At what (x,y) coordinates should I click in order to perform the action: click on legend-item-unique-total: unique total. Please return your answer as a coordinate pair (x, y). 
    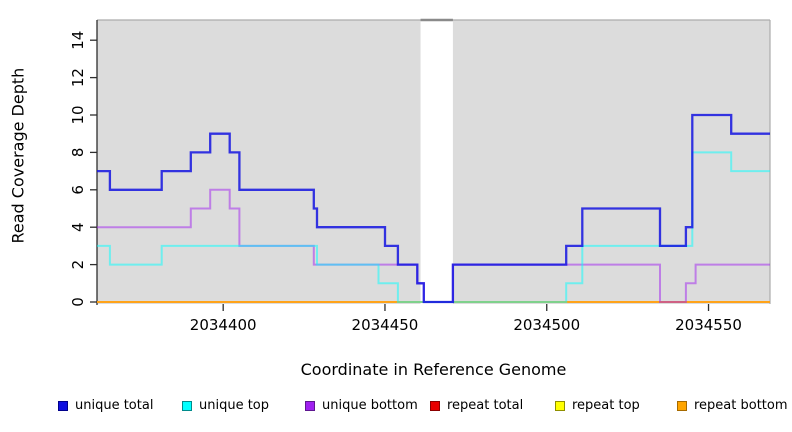
    Looking at the image, I should click on (105, 406).